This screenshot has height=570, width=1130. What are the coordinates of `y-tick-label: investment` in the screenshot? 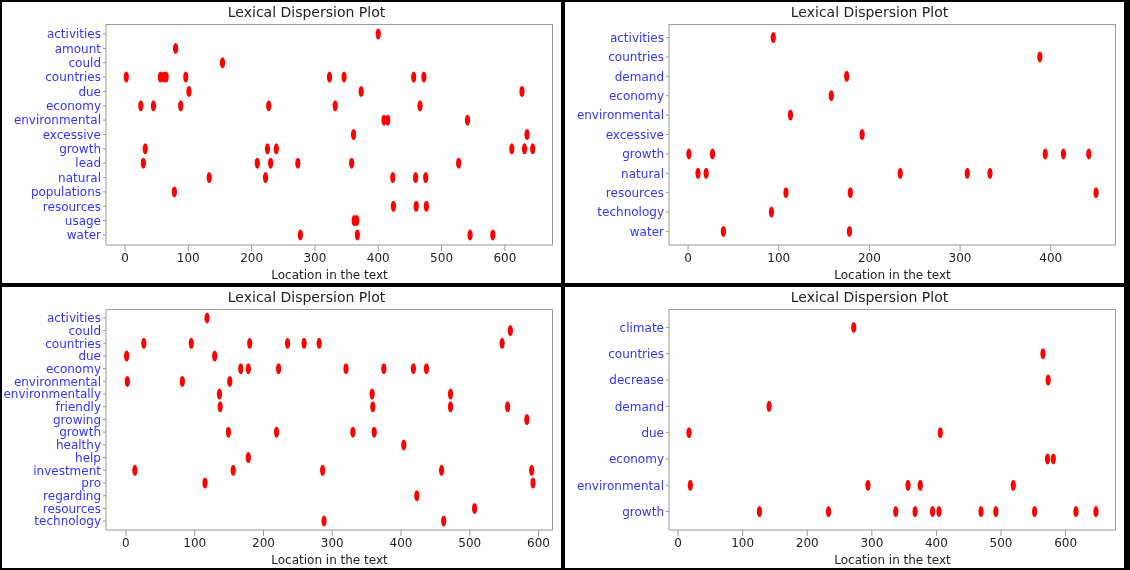 It's located at (67, 470).